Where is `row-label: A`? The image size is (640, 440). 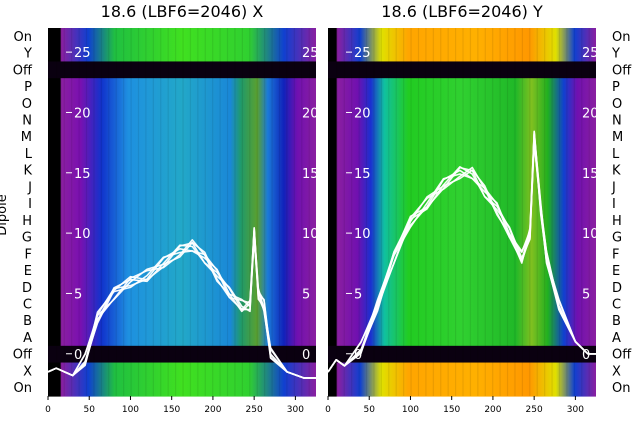
row-label: A is located at coordinates (616, 338).